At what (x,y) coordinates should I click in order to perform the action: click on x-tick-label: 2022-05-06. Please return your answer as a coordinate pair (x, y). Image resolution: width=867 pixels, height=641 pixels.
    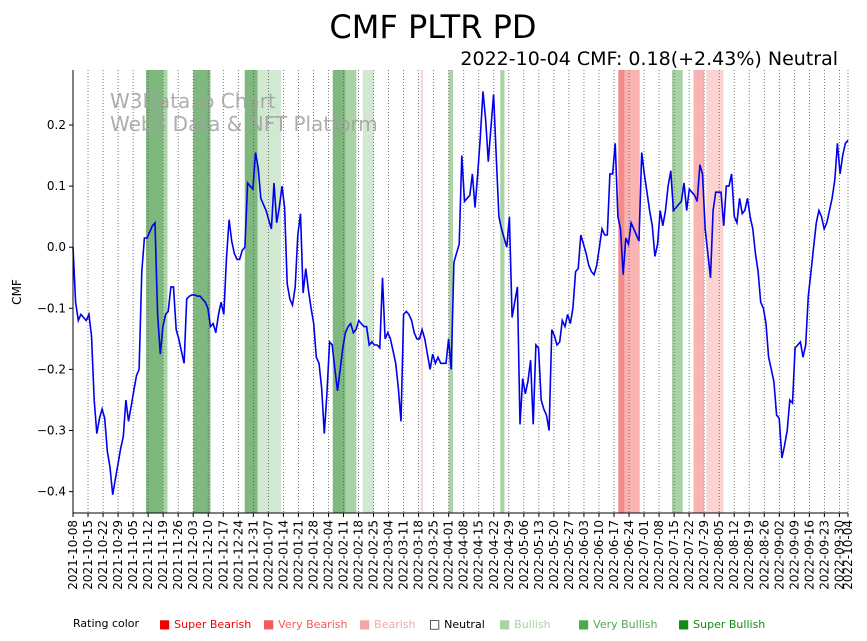
    Looking at the image, I should click on (524, 555).